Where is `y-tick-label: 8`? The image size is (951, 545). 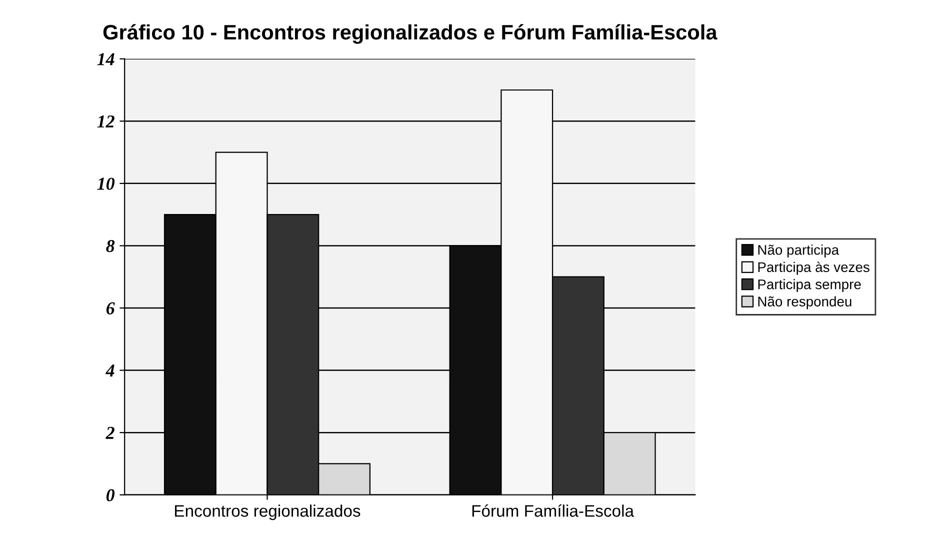
y-tick-label: 8 is located at coordinates (110, 246).